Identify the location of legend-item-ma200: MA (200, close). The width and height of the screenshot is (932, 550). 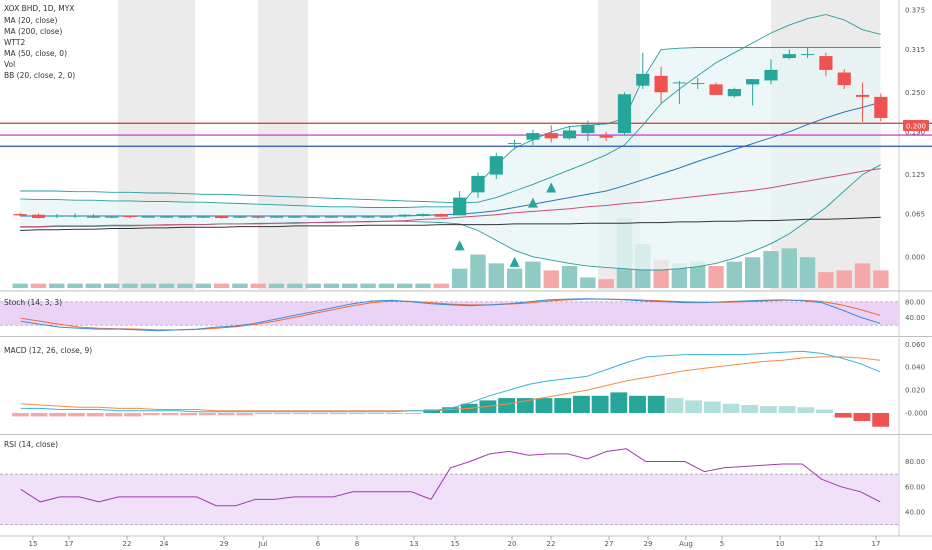
(33, 31).